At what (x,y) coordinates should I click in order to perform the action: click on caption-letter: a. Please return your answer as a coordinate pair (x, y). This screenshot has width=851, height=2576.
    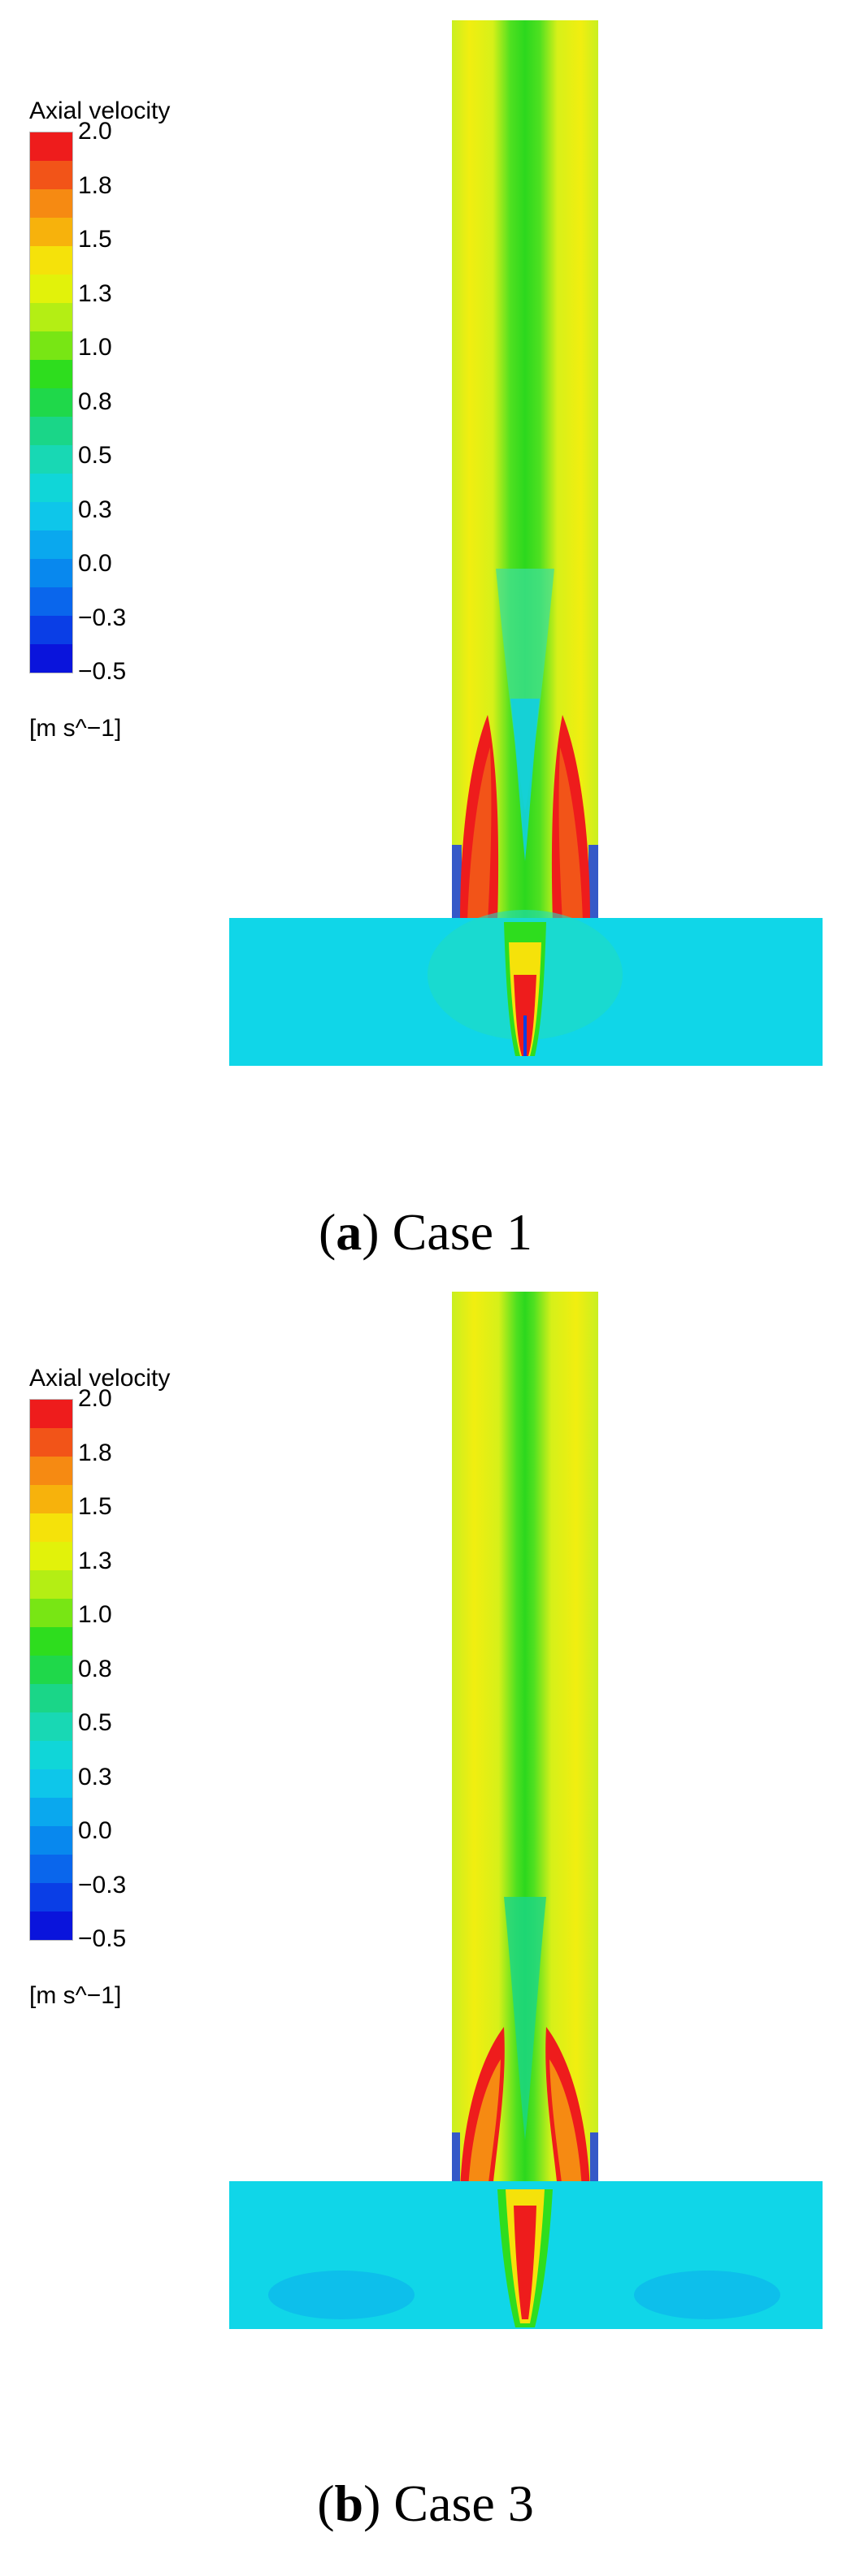
    Looking at the image, I should click on (349, 1232).